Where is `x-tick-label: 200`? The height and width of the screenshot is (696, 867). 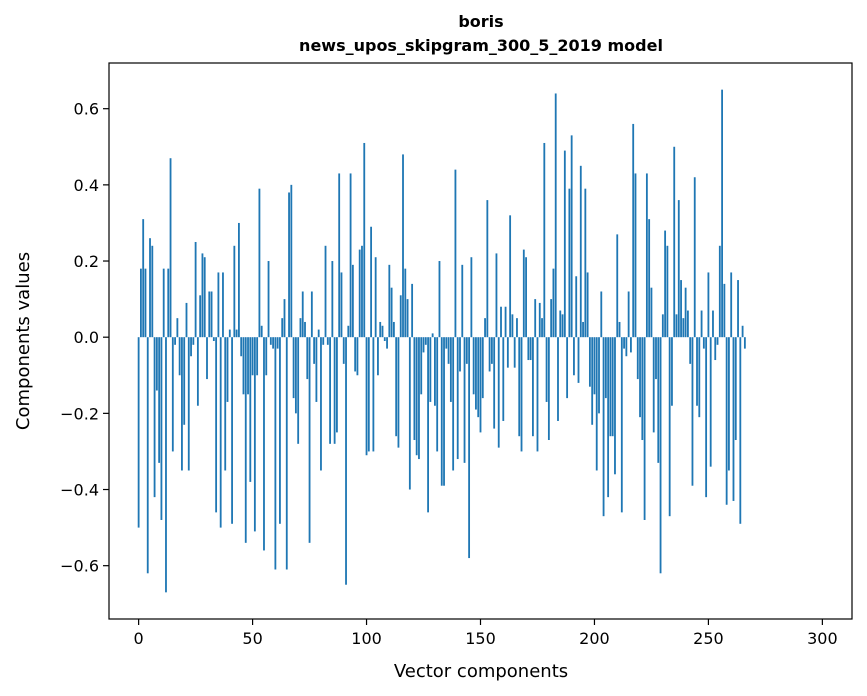 x-tick-label: 200 is located at coordinates (594, 638).